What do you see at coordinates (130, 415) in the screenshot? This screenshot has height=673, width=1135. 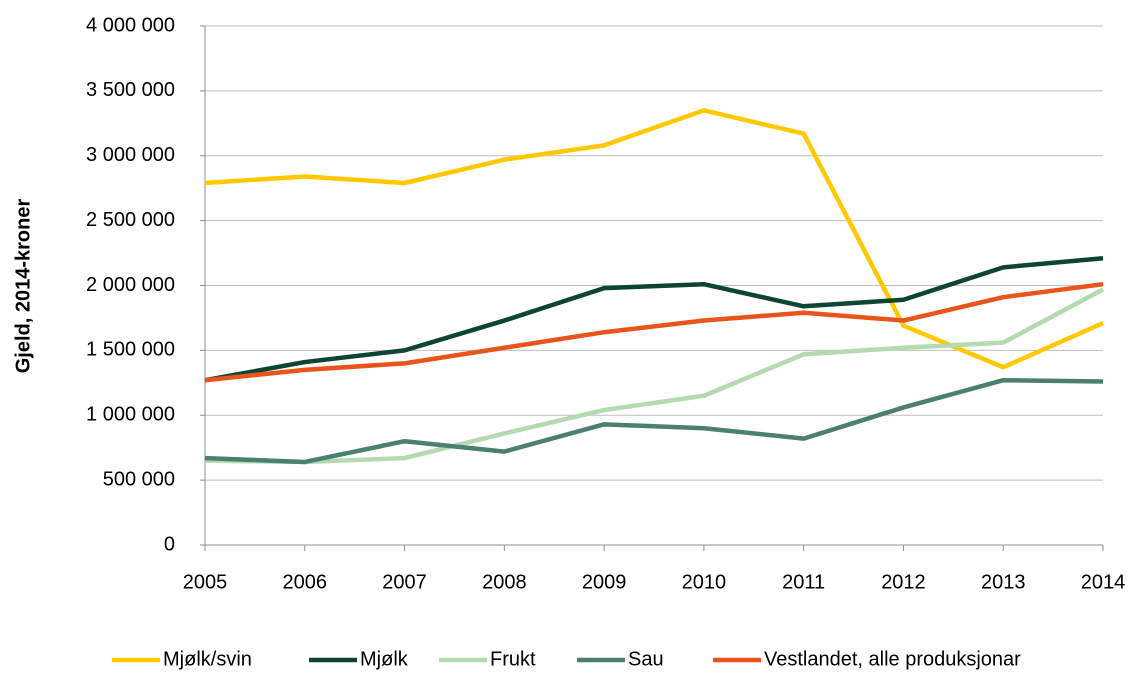 I see `y-tick-label: 1 000 000` at bounding box center [130, 415].